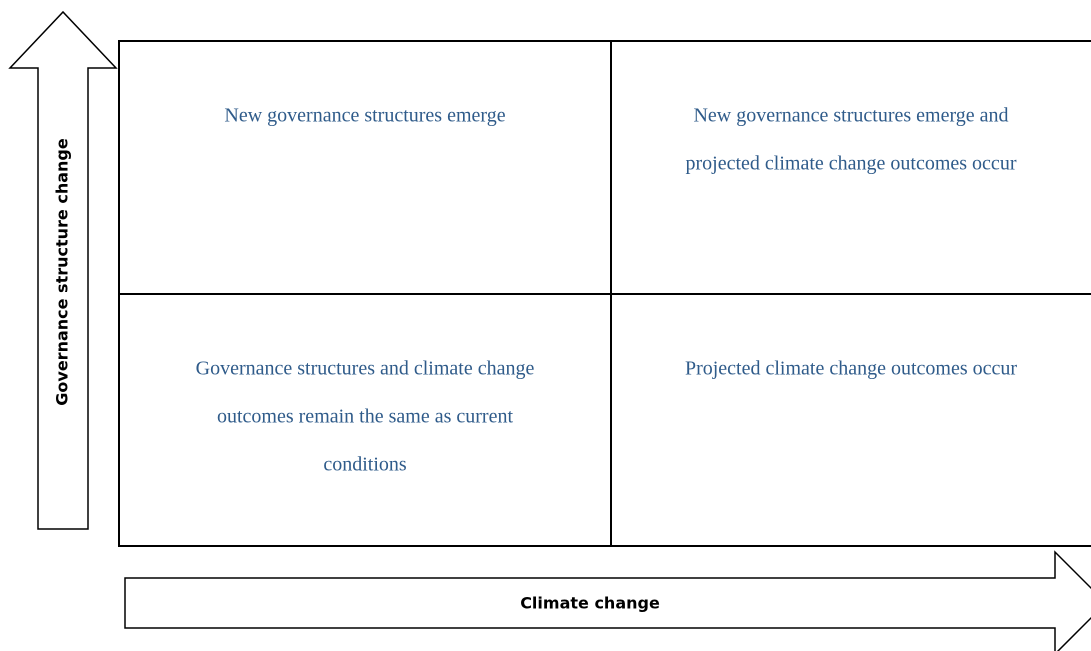 Image resolution: width=1091 pixels, height=651 pixels. Describe the element at coordinates (590, 603) in the screenshot. I see `x-axis-label: Climate change` at that location.